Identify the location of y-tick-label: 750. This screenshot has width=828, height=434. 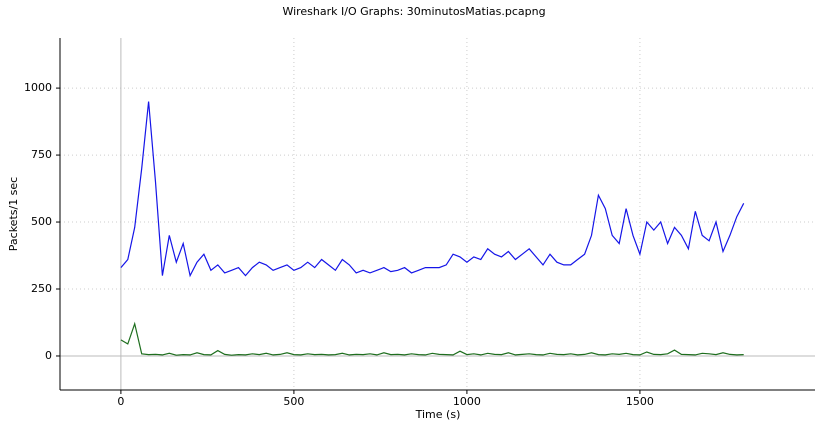
(41, 154).